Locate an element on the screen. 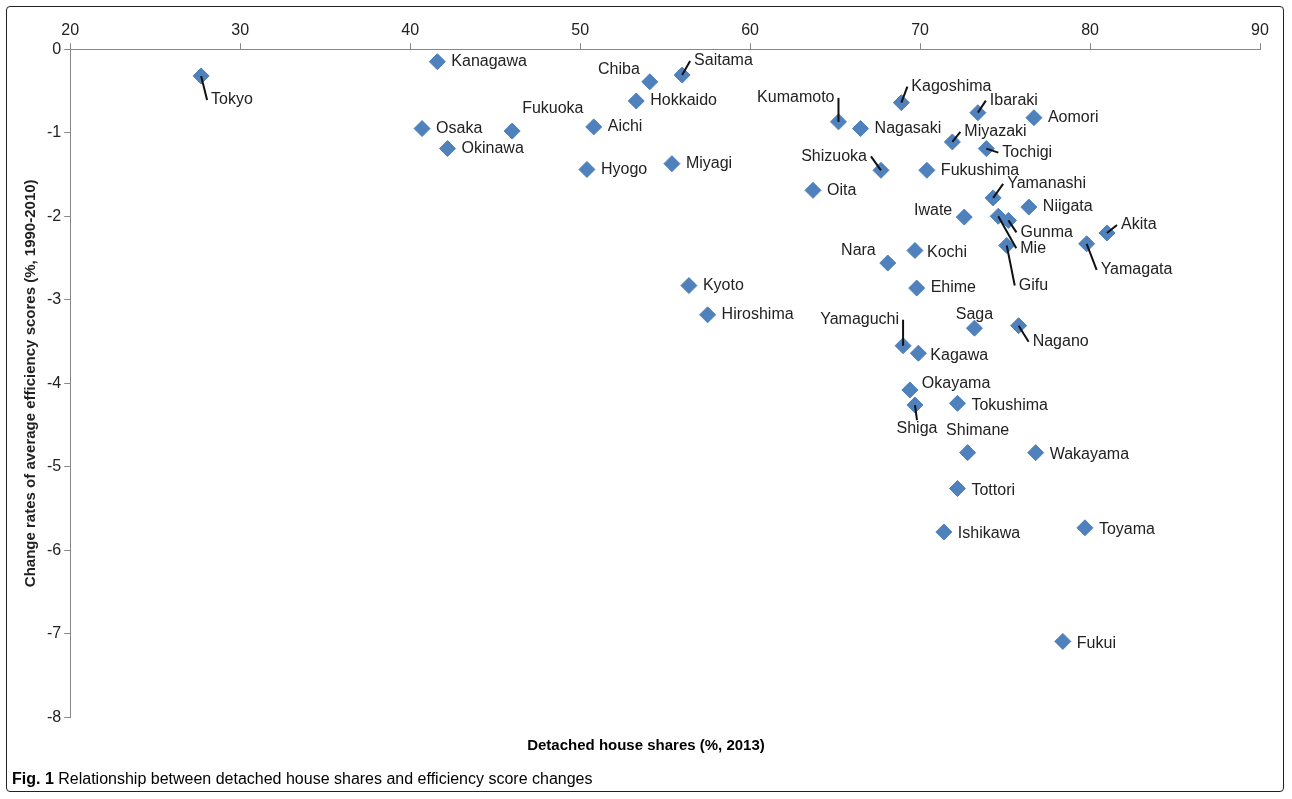 The image size is (1292, 799). annotation: Kanagawa is located at coordinates (489, 61).